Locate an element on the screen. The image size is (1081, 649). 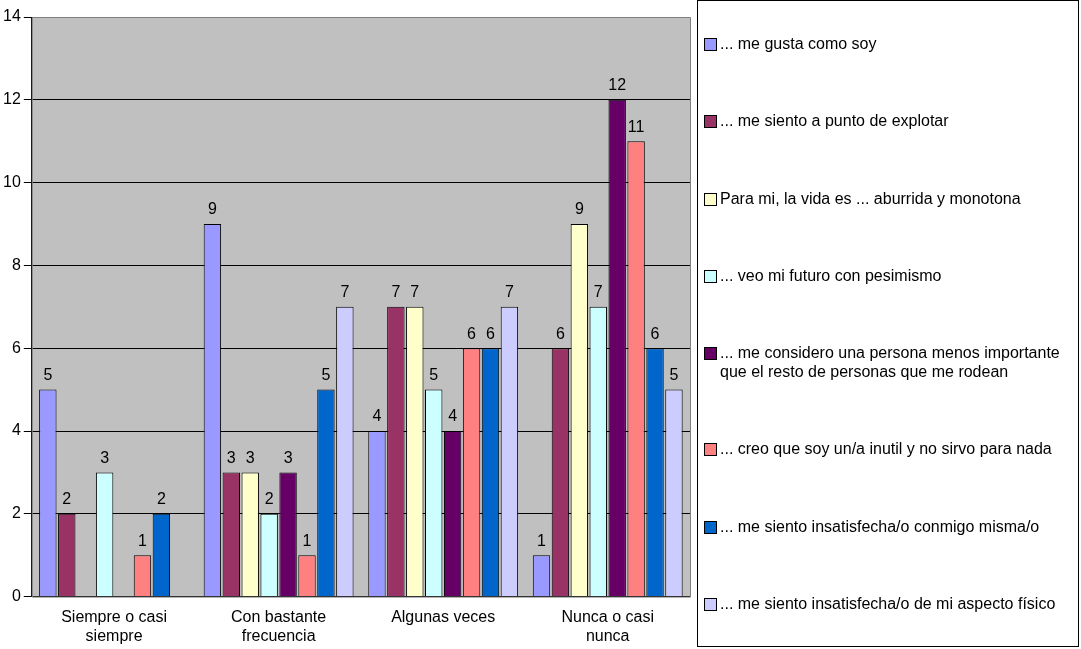
legend-label: Para mi, la vida es ... aburrida y monotona is located at coordinates (870, 198).